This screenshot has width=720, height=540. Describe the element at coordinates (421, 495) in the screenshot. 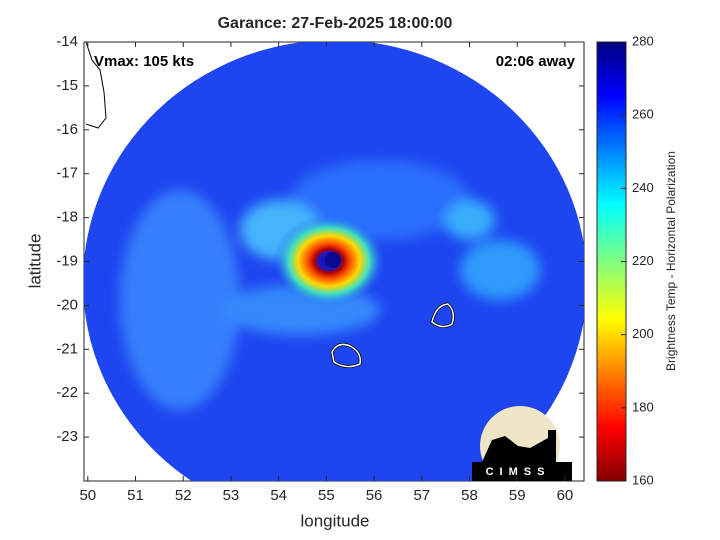

I see `x-tick-label: 57` at that location.